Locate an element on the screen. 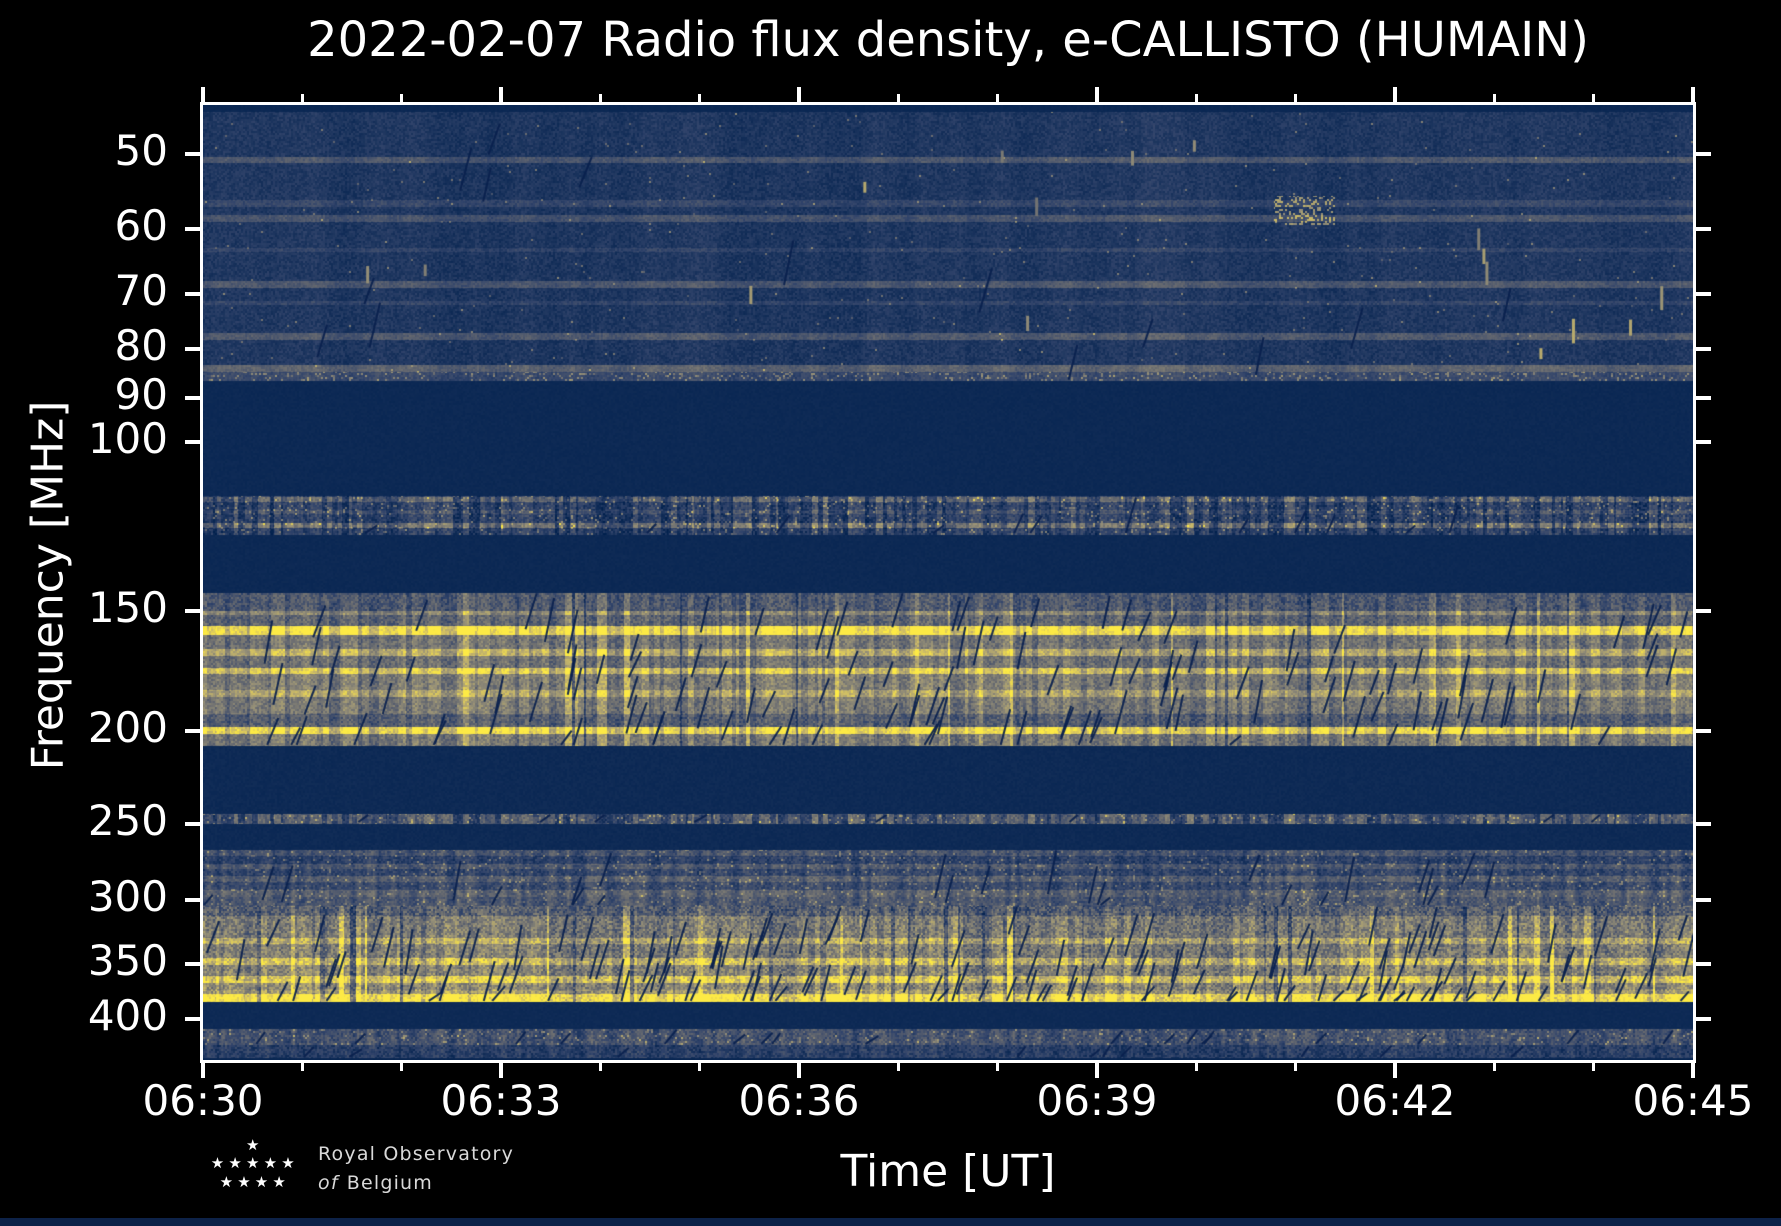  y-tick-label: 80 is located at coordinates (141, 346).